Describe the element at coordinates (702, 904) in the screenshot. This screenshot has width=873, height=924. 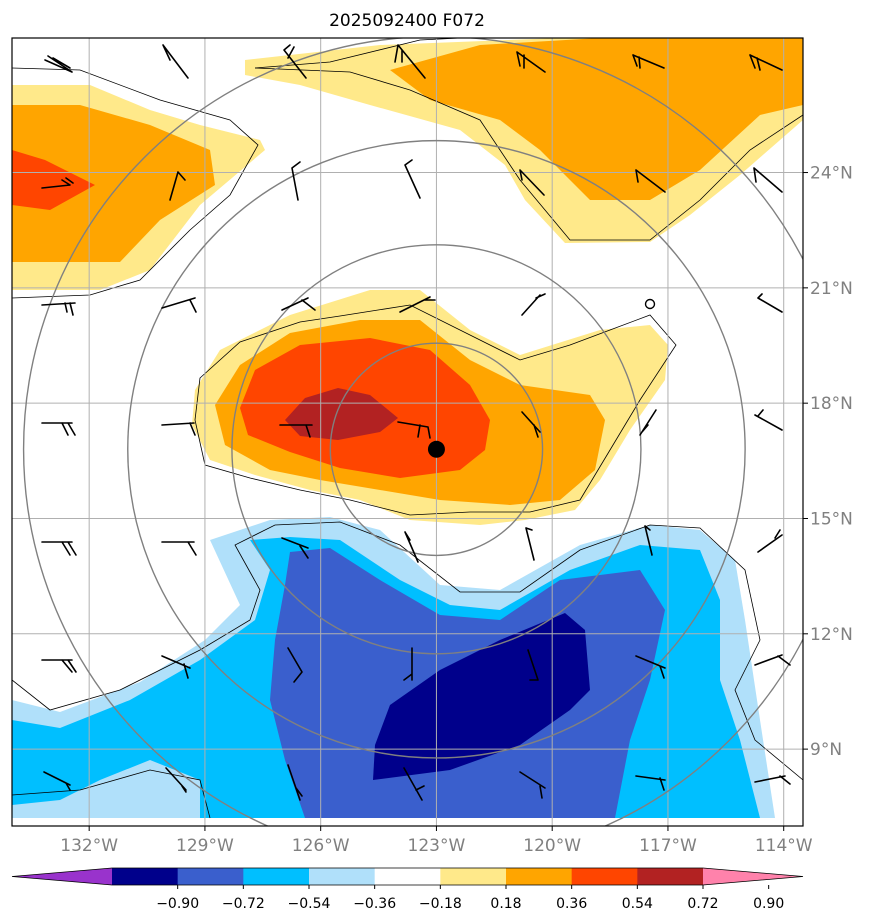
I see `colorbar-tick-label: 0.72` at that location.